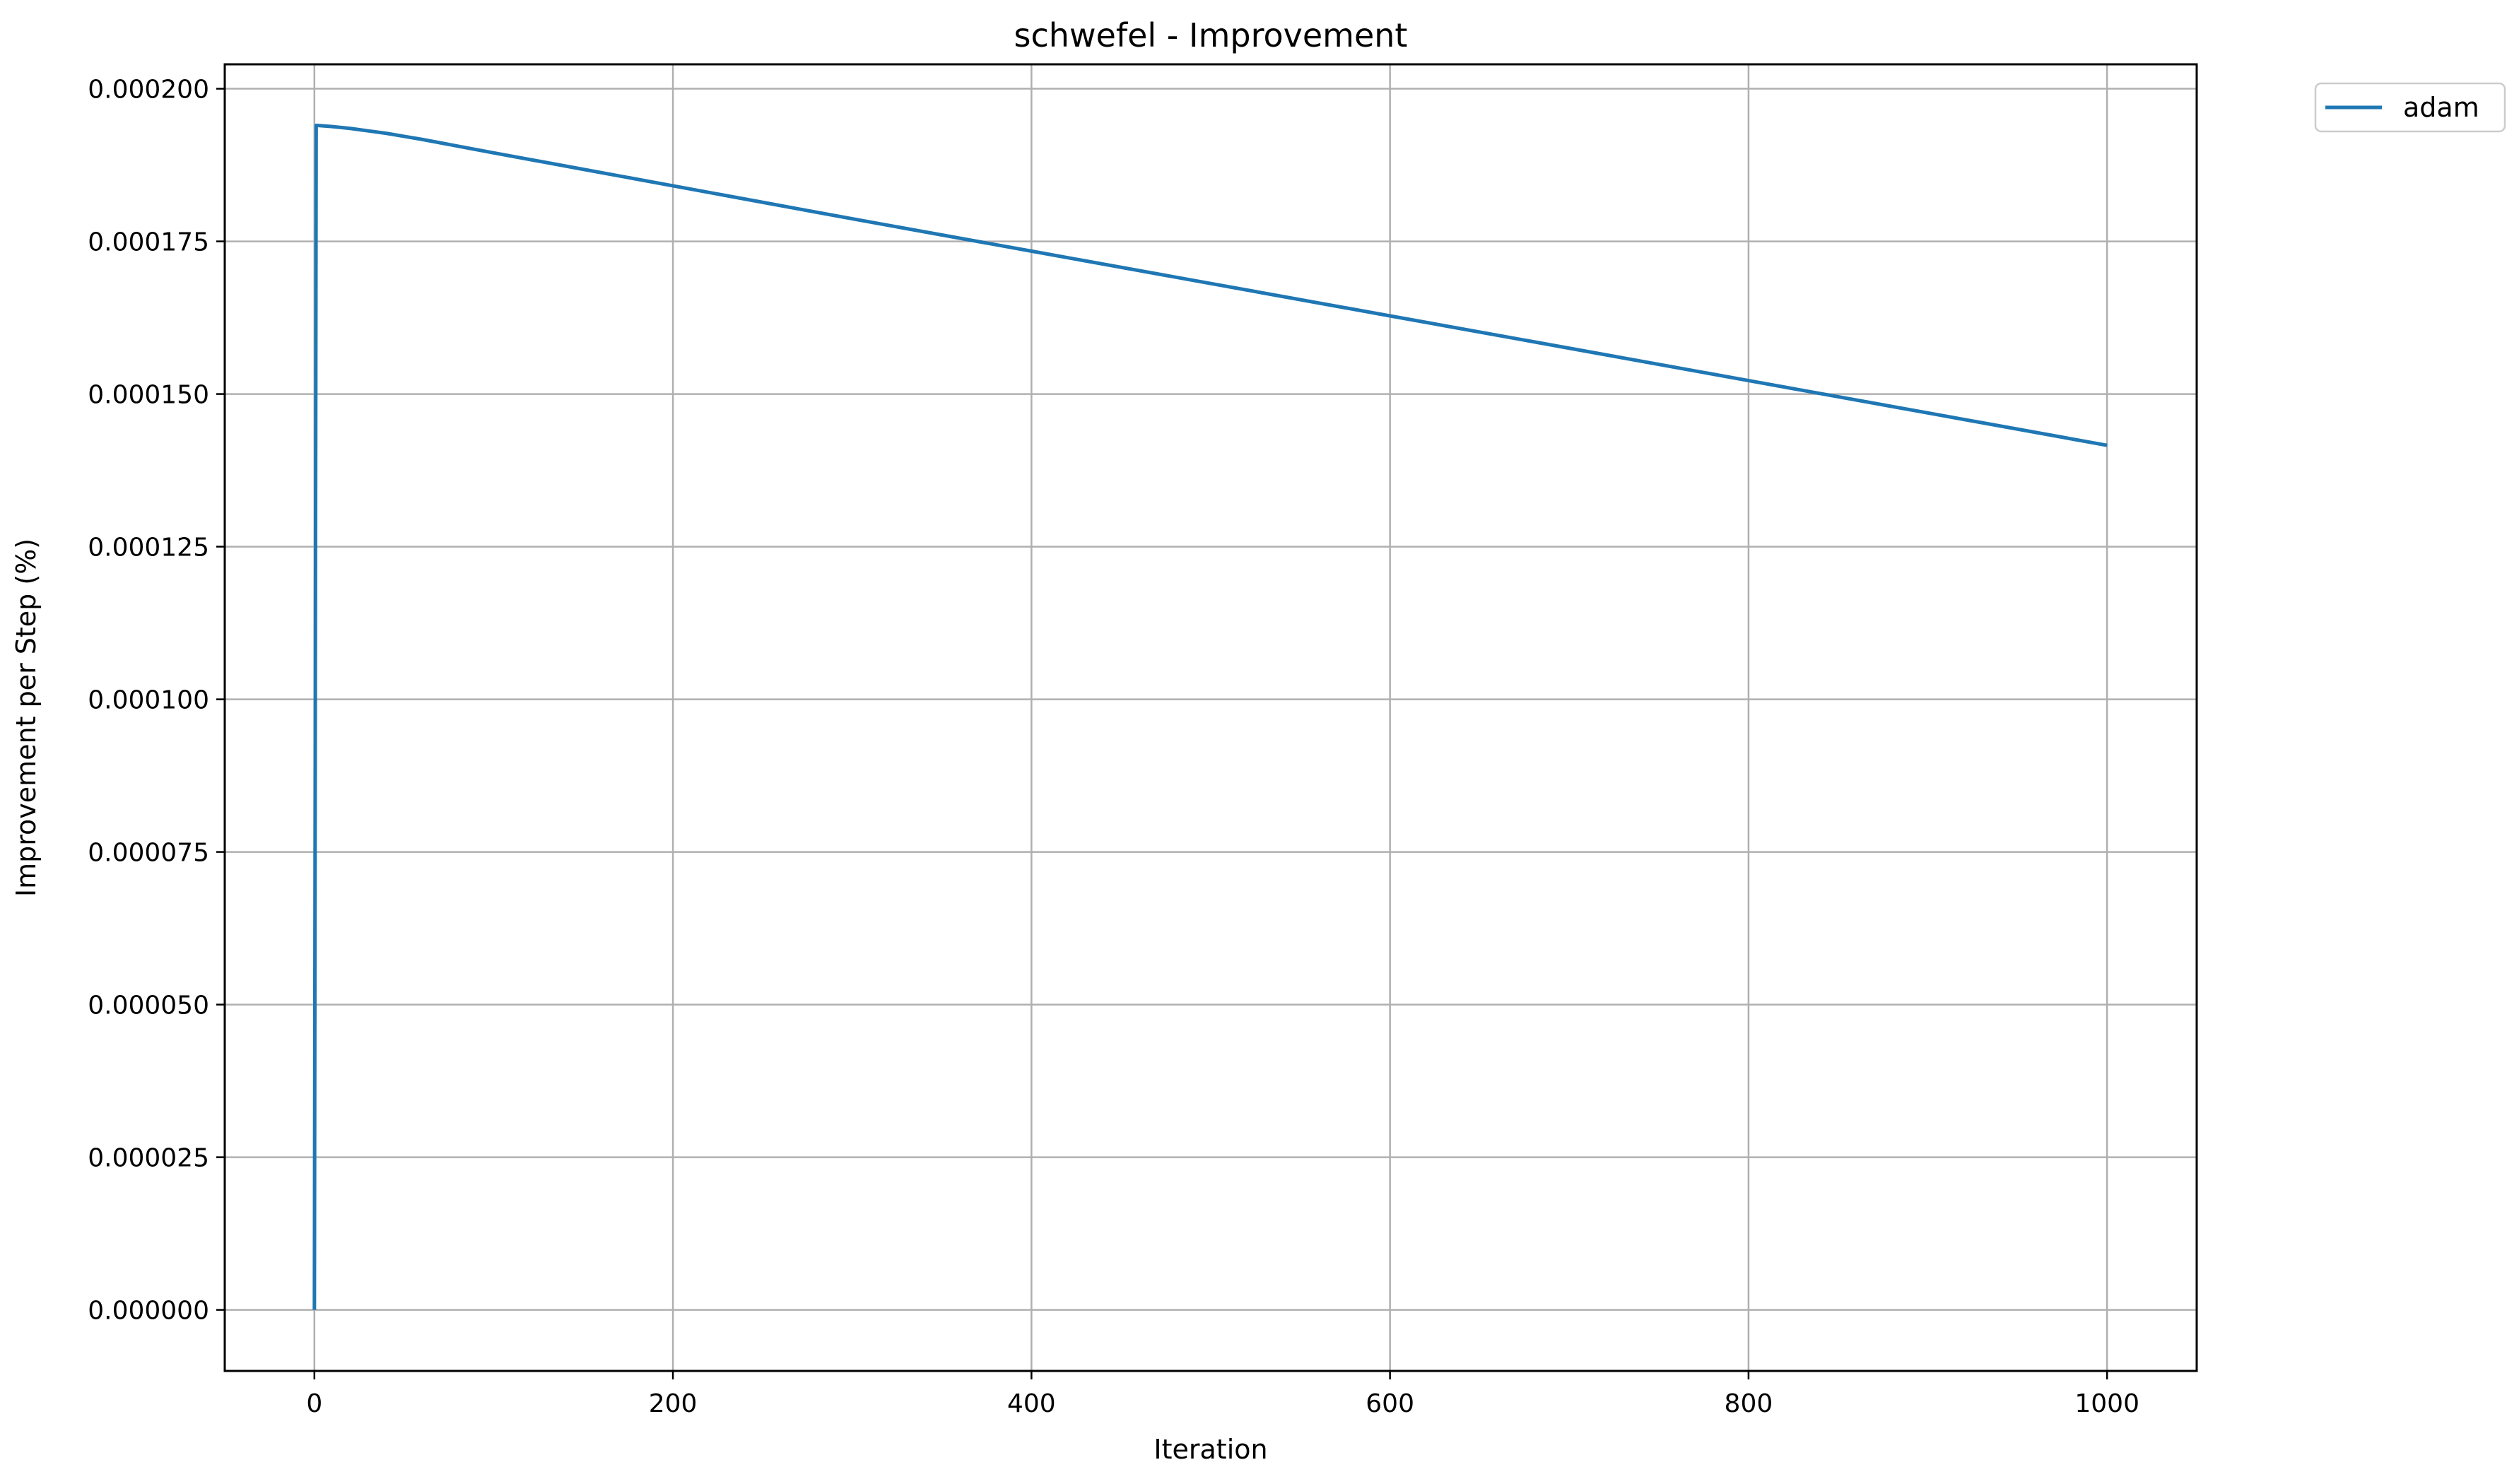  I want to click on y-tick-label: 0.000050, so click(148, 1005).